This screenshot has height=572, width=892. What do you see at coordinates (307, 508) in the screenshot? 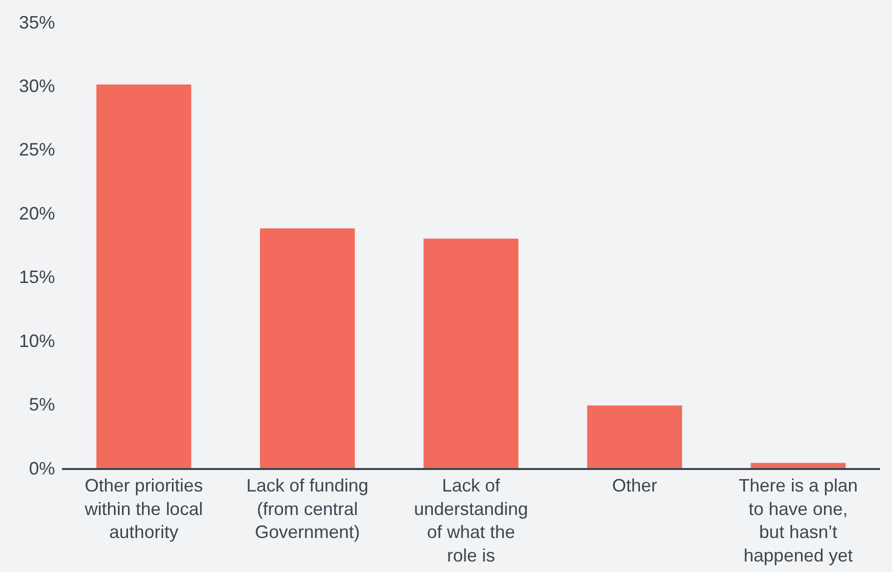
I see `x-tick-label: Lack of funding (from central Government)` at bounding box center [307, 508].